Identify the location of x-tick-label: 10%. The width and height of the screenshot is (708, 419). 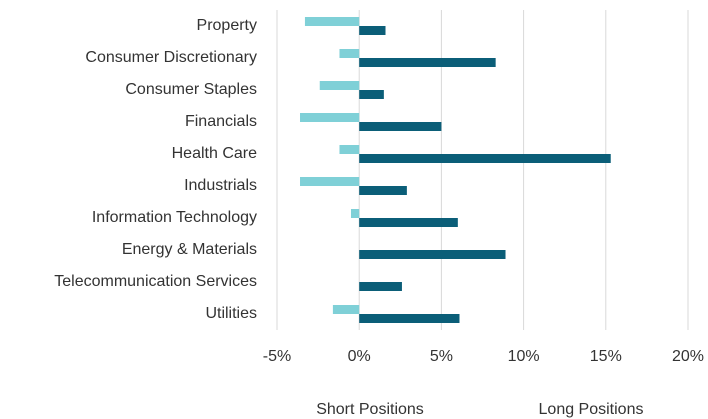
(524, 356).